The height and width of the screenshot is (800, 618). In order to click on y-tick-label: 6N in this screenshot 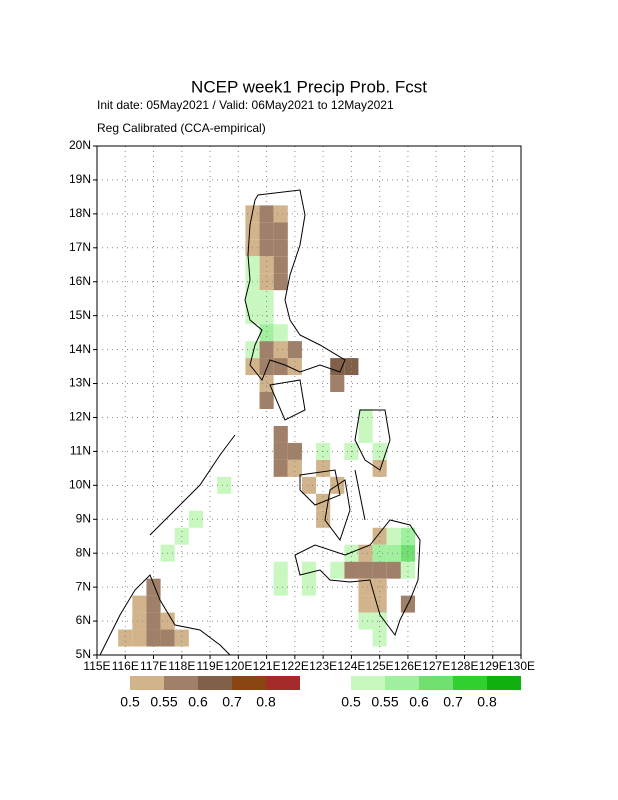, I will do `click(83, 620)`.